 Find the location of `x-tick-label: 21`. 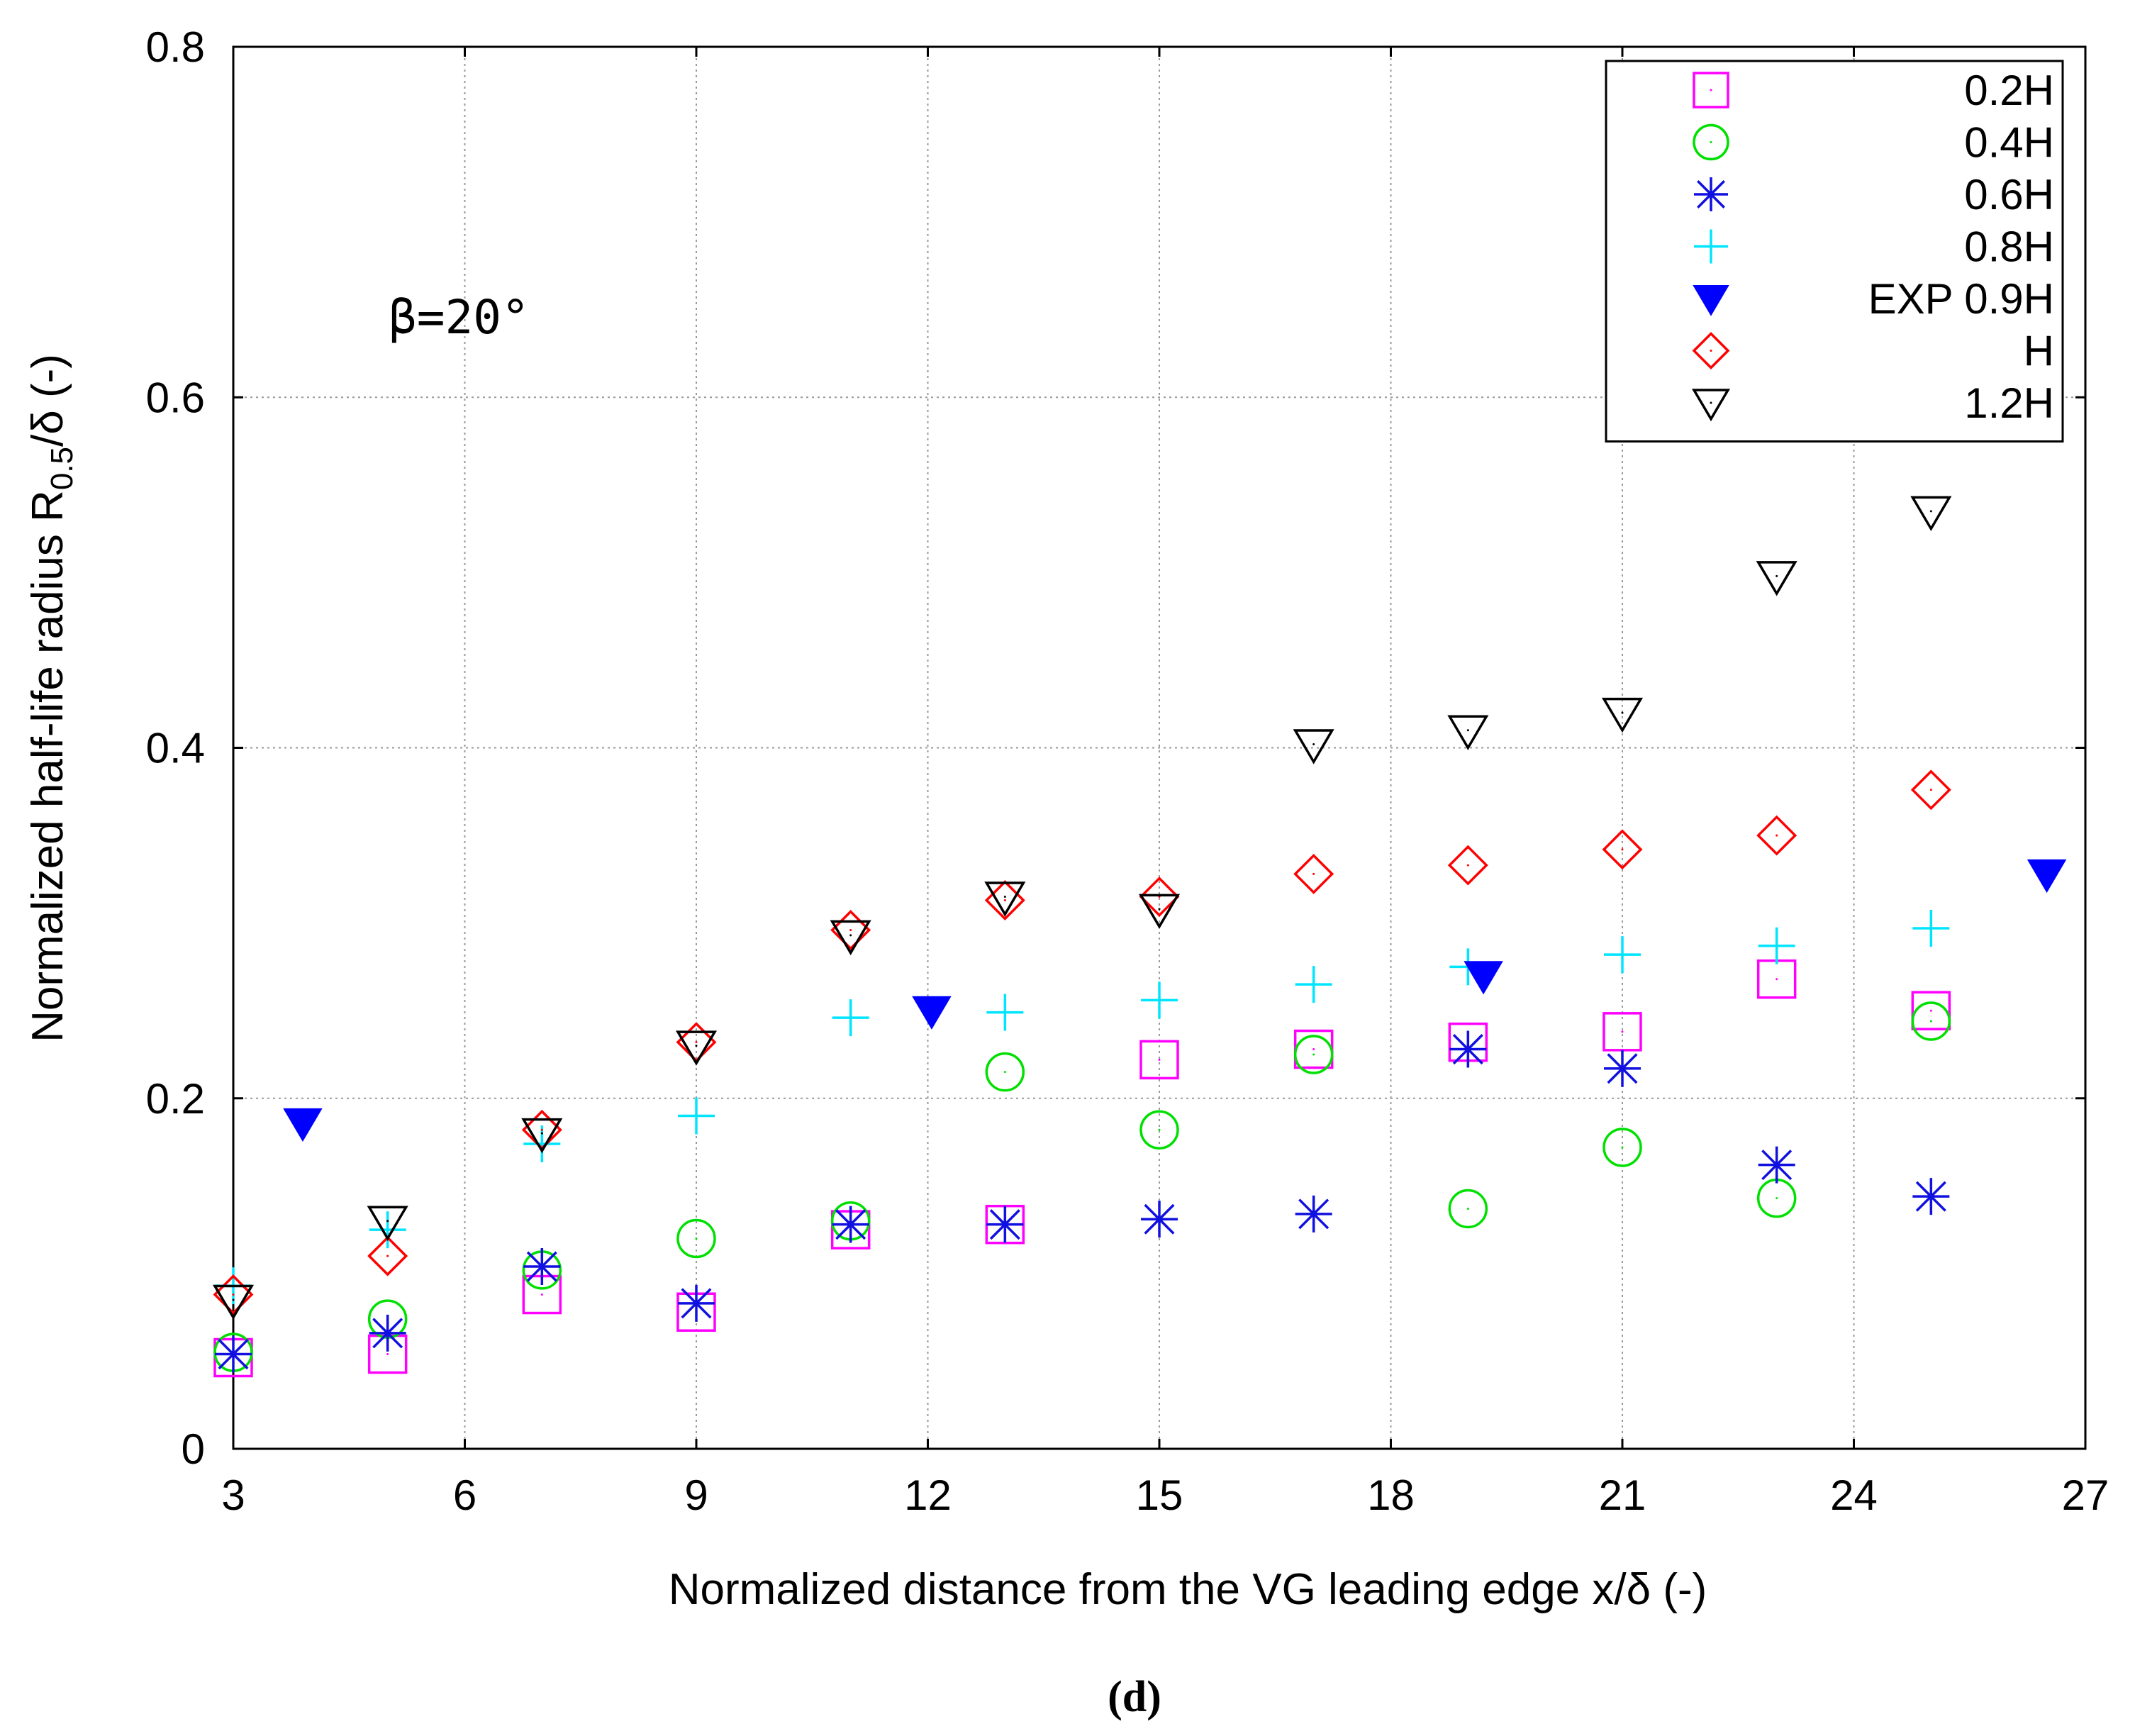

x-tick-label: 21 is located at coordinates (1622, 1495).